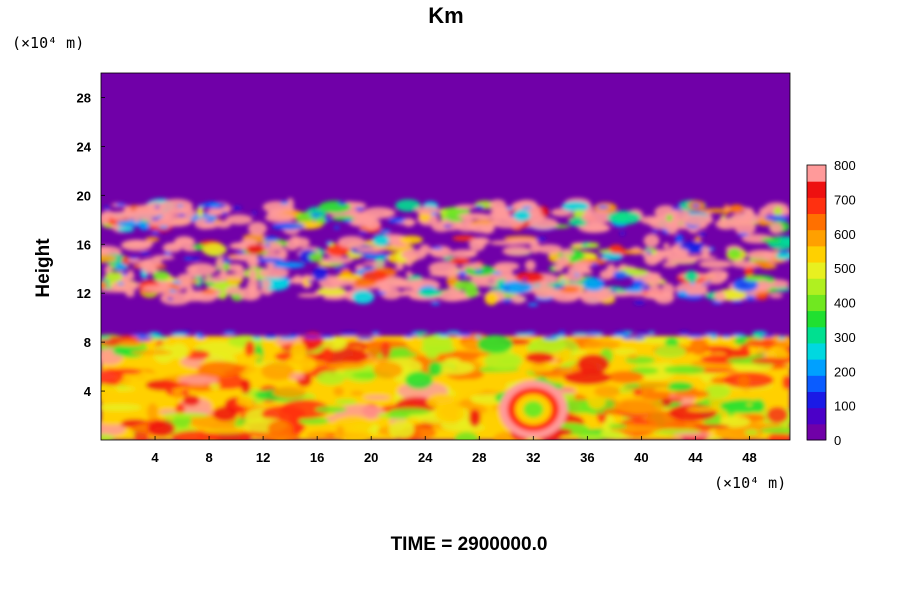  What do you see at coordinates (845, 337) in the screenshot?
I see `colorbar-tick-label: 300` at bounding box center [845, 337].